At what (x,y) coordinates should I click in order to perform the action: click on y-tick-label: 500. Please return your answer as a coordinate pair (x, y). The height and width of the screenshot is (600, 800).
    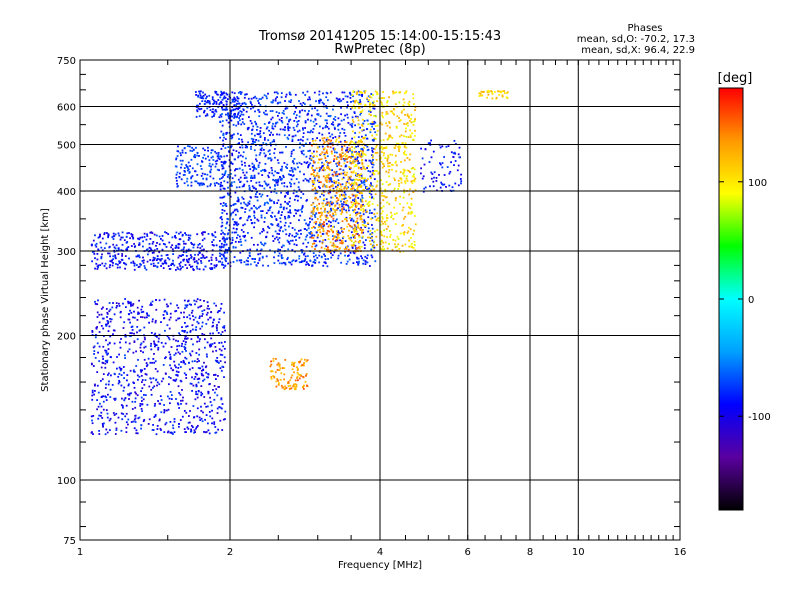
    Looking at the image, I should click on (66, 146).